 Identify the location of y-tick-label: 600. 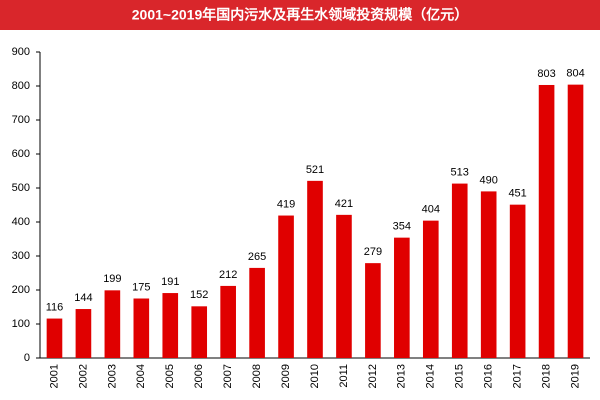
(21, 154).